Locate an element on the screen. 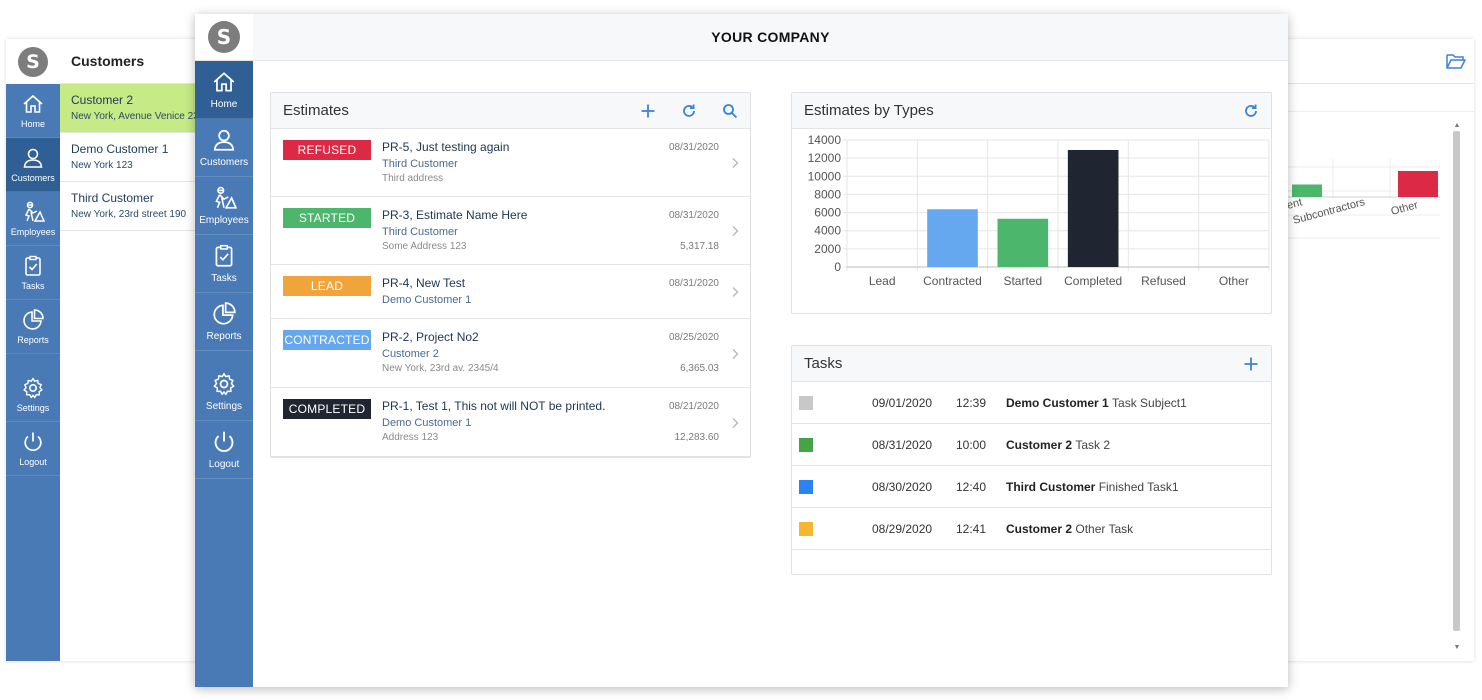 This screenshot has height=700, width=1482. task-time: 12:40 is located at coordinates (971, 487).